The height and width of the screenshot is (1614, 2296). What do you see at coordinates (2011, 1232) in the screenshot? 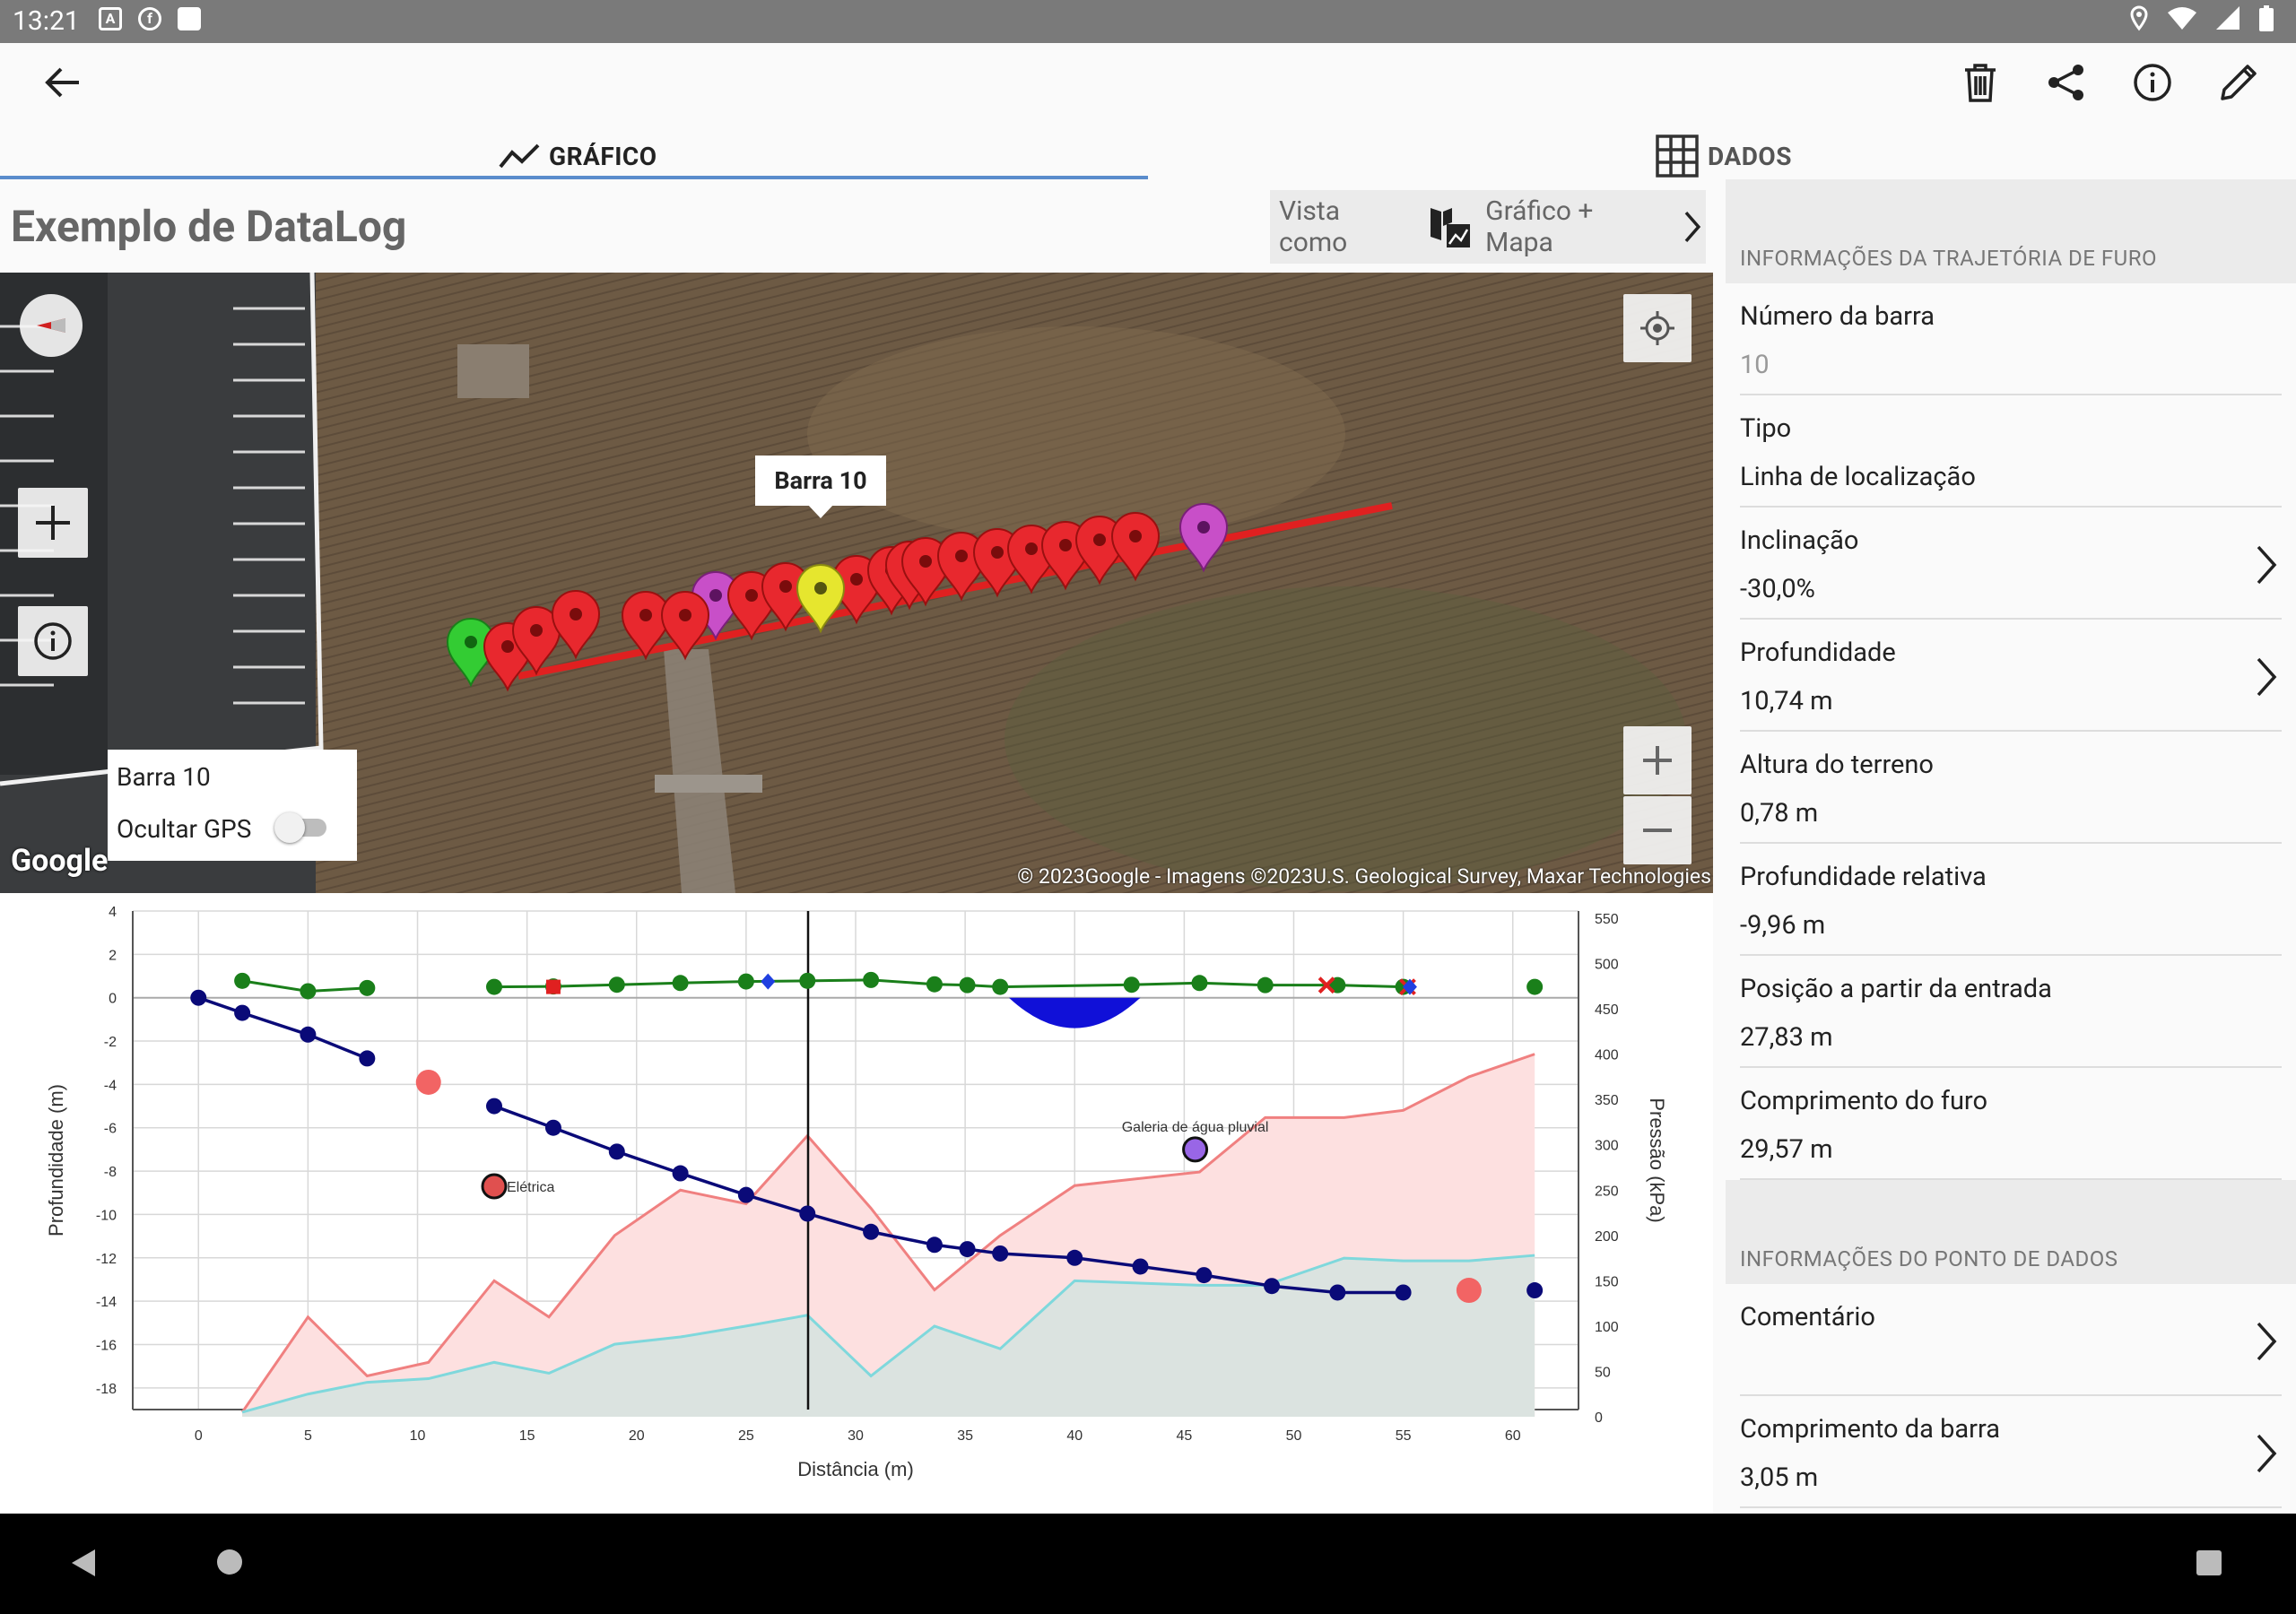
I see `section-data-point: INFORMAÇÕES DO PONTO DE DADOS` at bounding box center [2011, 1232].